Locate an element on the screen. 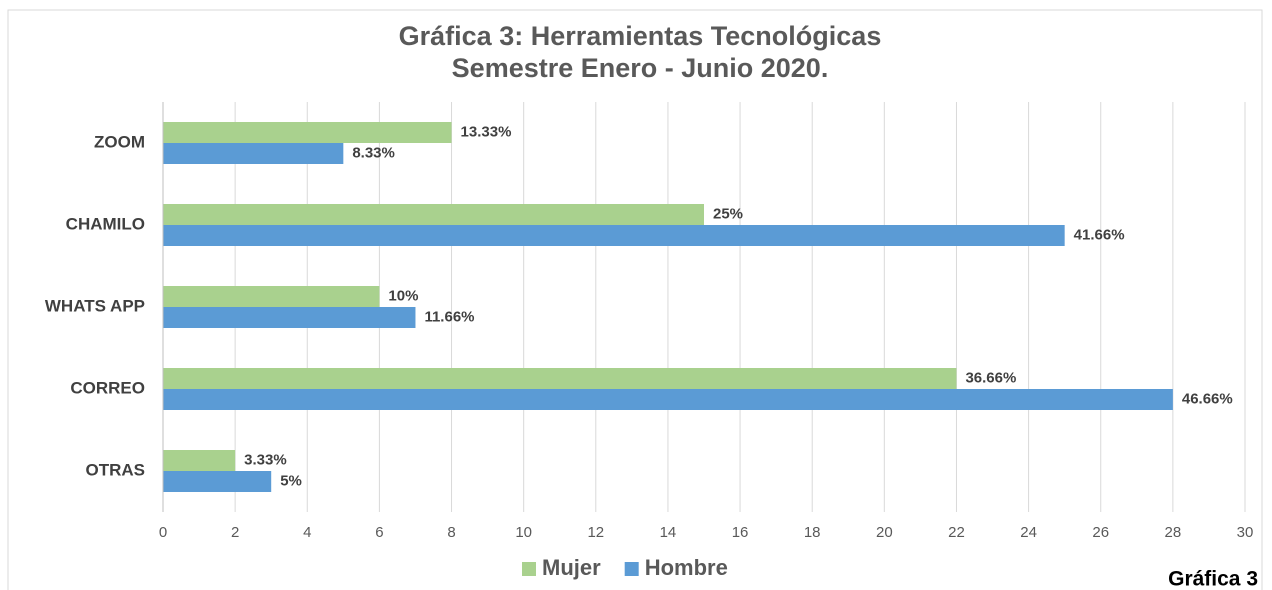 The image size is (1272, 590). value-label: 11.66% is located at coordinates (449, 316).